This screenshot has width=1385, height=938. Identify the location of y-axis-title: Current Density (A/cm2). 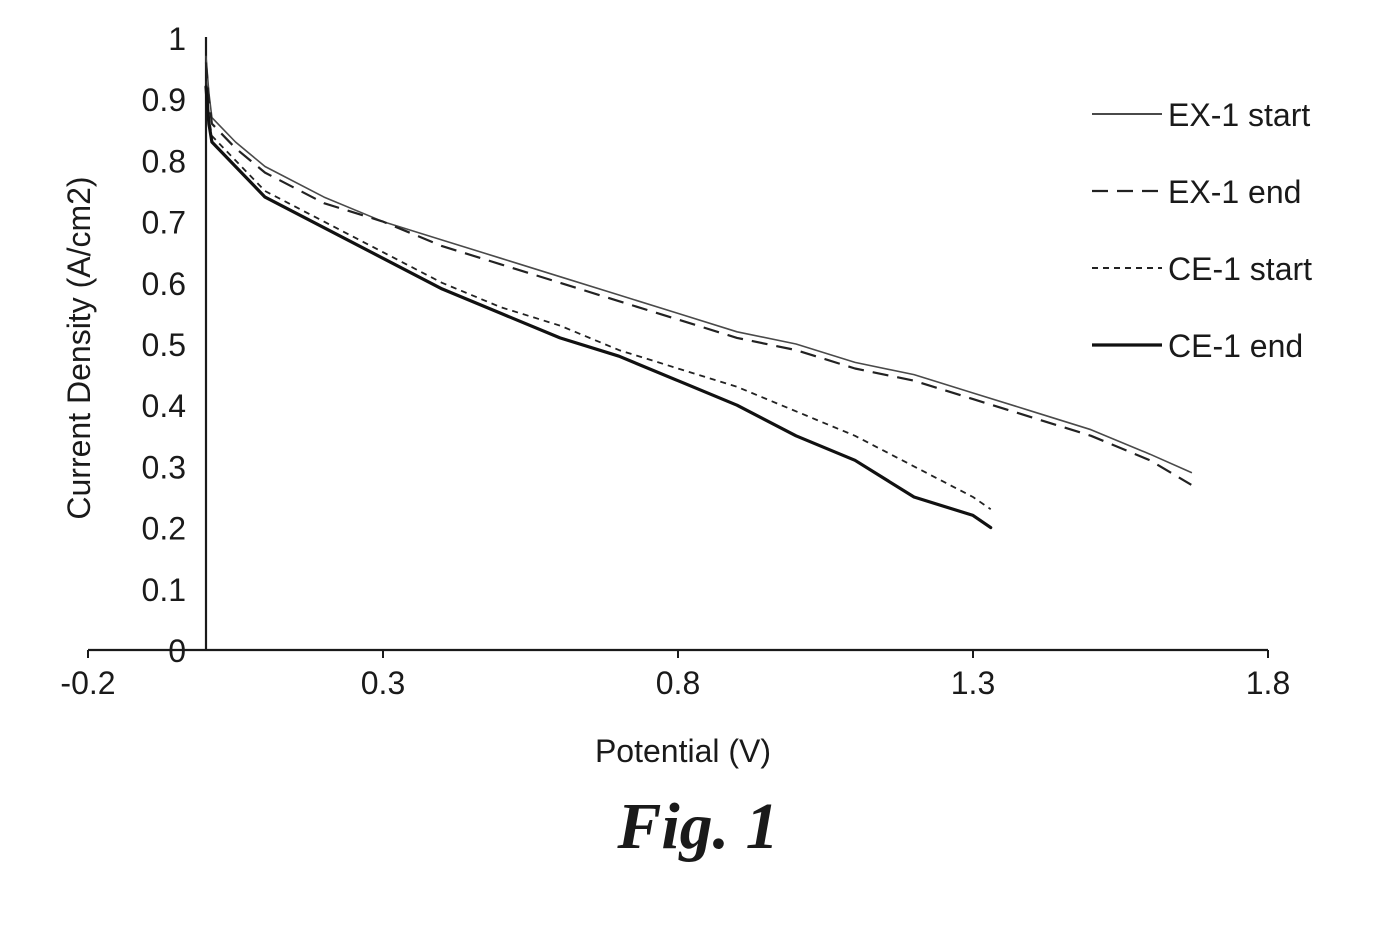
(79, 347).